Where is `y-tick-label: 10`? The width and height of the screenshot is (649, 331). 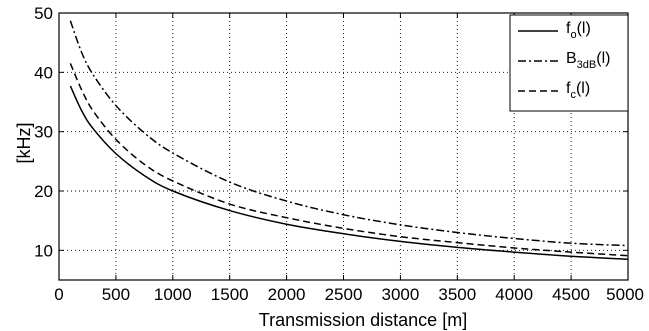 y-tick-label: 10 is located at coordinates (43, 250).